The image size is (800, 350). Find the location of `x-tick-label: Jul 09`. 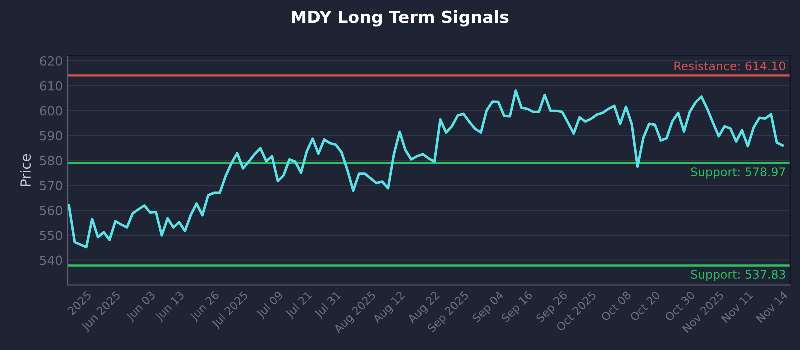

x-tick-label: Jul 09 is located at coordinates (271, 305).